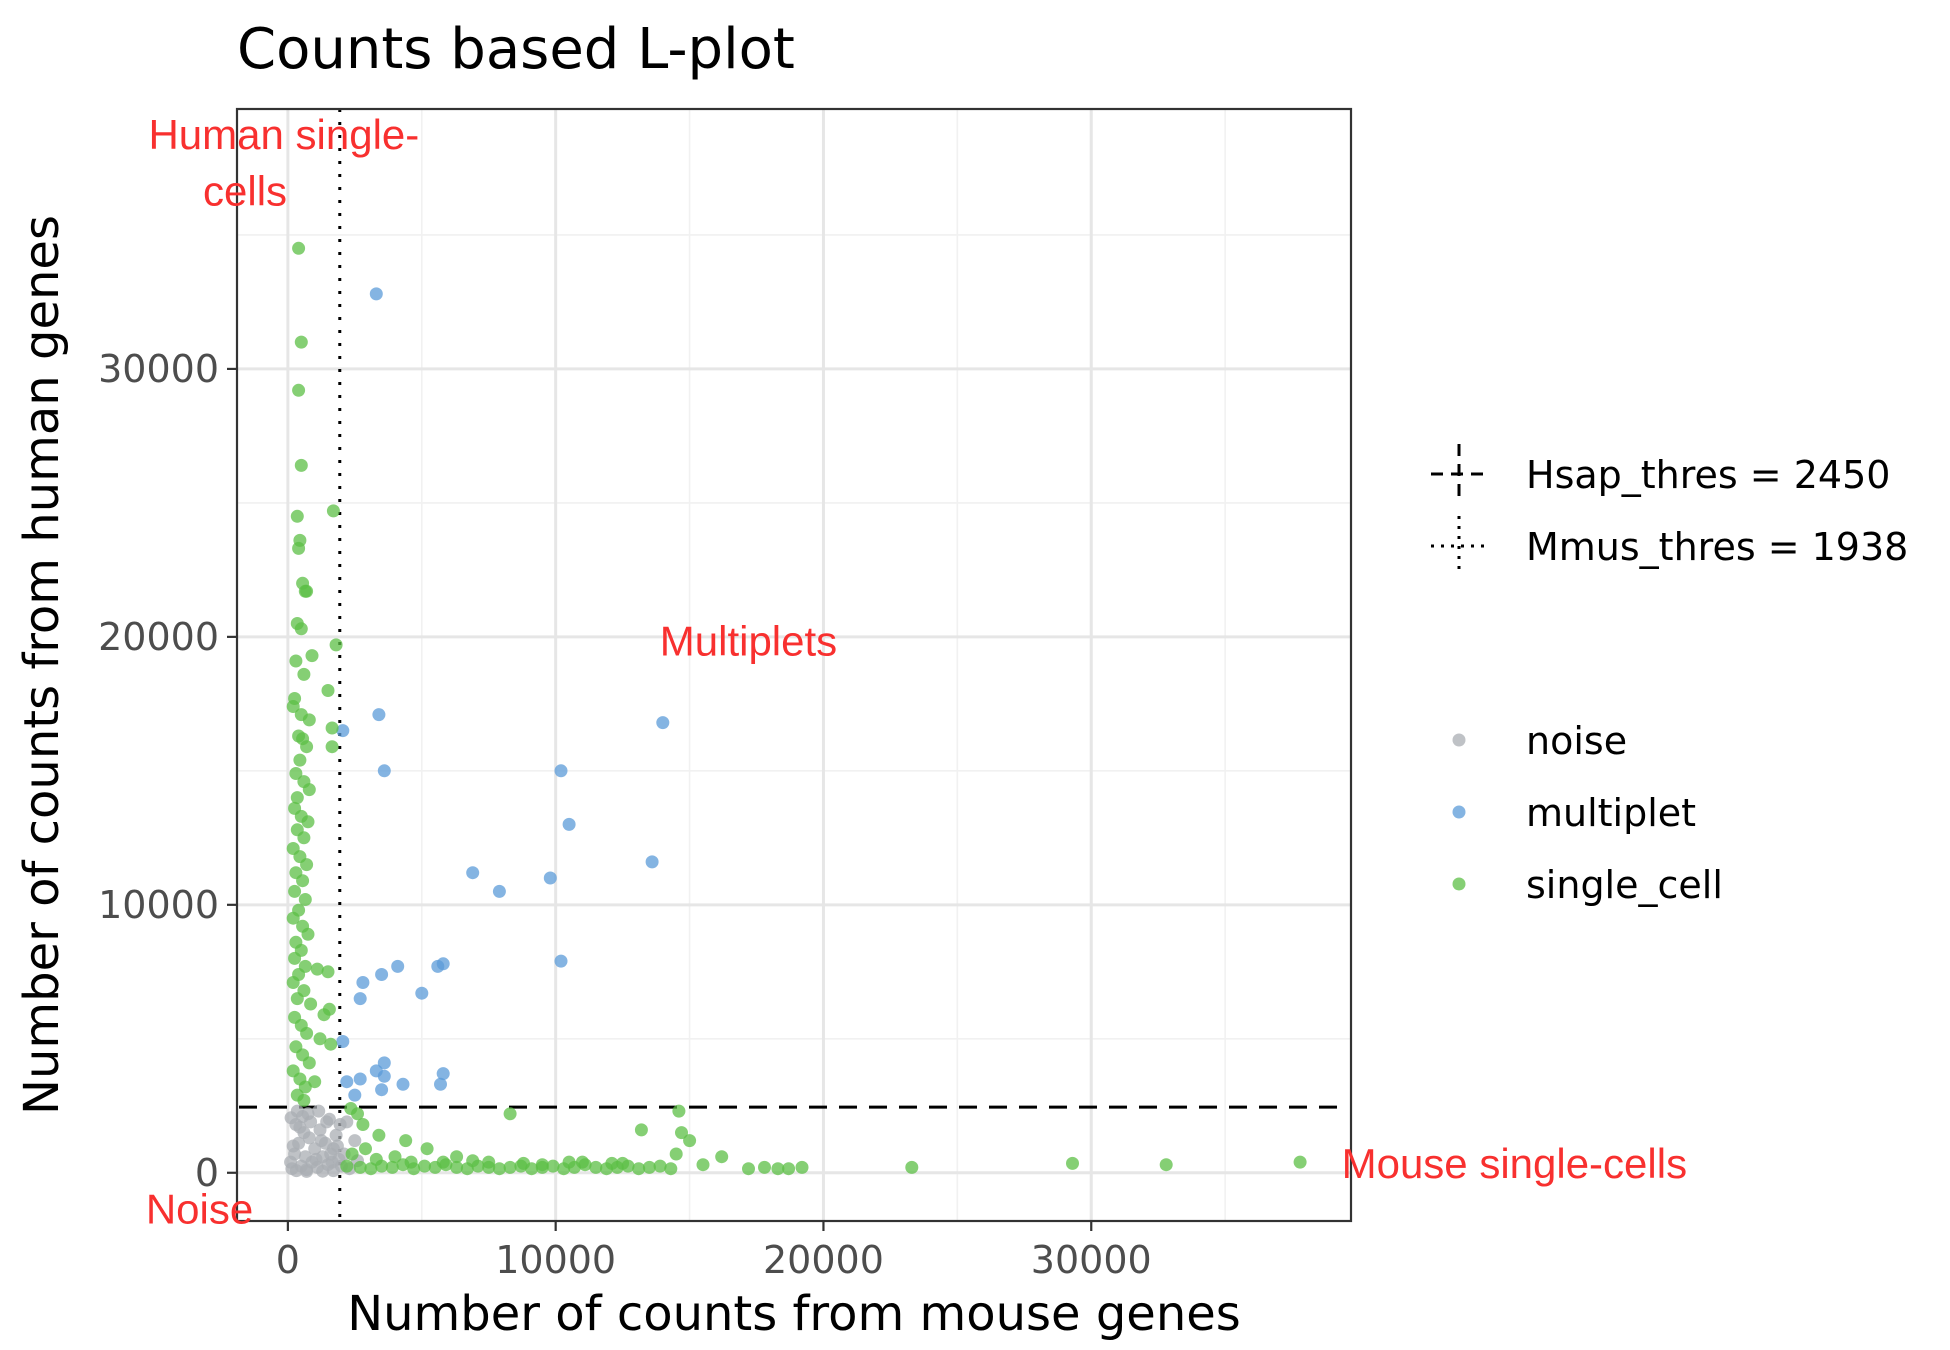  What do you see at coordinates (1611, 813) in the screenshot?
I see `legend-label-series: multiplet` at bounding box center [1611, 813].